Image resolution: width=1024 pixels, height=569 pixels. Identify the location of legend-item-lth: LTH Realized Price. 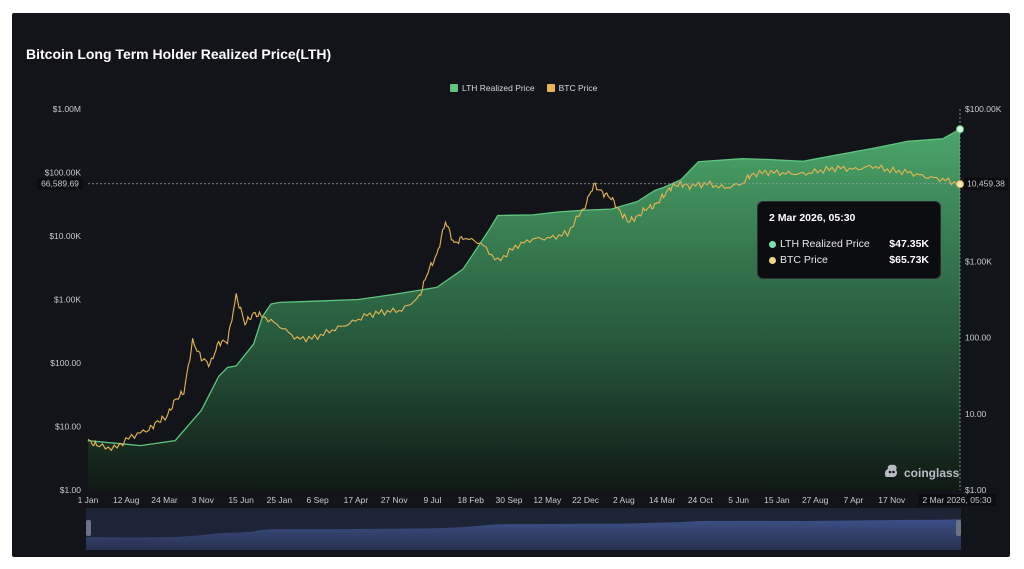
(492, 88).